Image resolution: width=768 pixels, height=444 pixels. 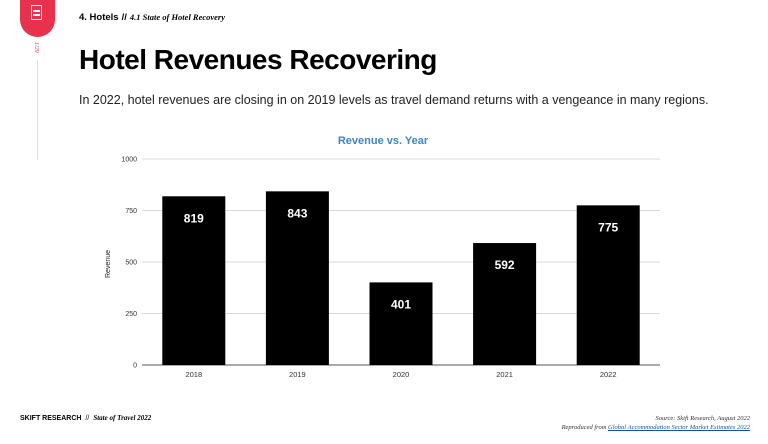 What do you see at coordinates (608, 285) in the screenshot?
I see `bar-2022` at bounding box center [608, 285].